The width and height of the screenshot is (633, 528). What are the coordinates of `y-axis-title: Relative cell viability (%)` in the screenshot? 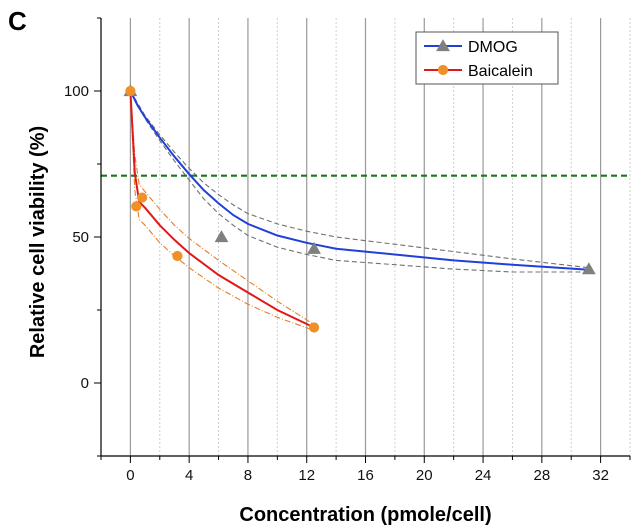 It's located at (38, 242).